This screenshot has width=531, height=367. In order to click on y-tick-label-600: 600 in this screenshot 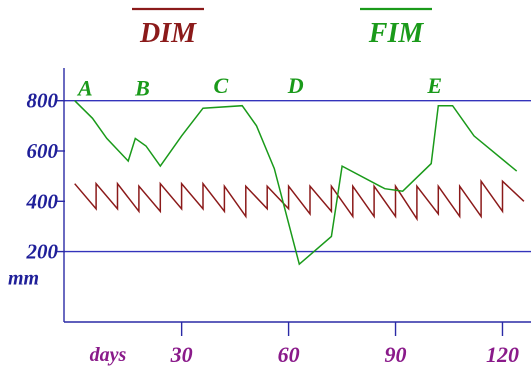, I will do `click(43, 151)`.